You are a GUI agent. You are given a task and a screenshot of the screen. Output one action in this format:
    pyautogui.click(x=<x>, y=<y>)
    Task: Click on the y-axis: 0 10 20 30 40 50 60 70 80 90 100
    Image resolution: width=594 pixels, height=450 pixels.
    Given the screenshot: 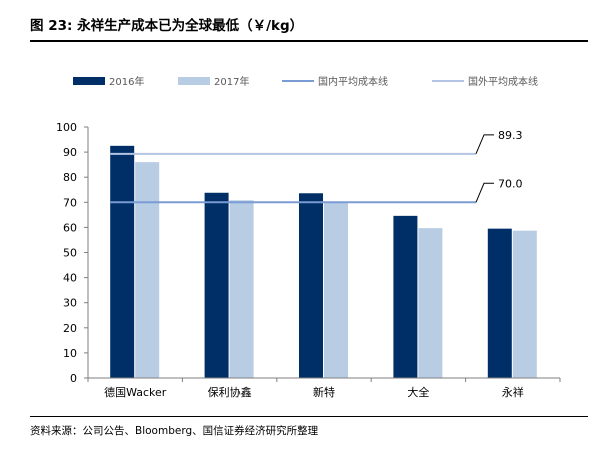 What is the action you would take?
    pyautogui.click(x=72, y=253)
    